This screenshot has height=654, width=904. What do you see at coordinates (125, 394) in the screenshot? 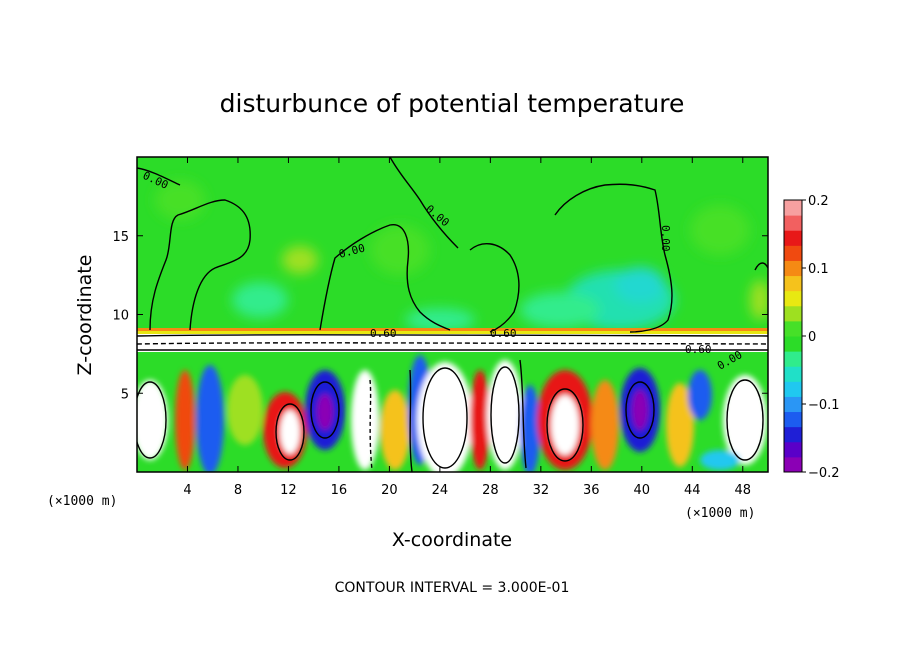
I see `y-tick-label: 5` at bounding box center [125, 394].